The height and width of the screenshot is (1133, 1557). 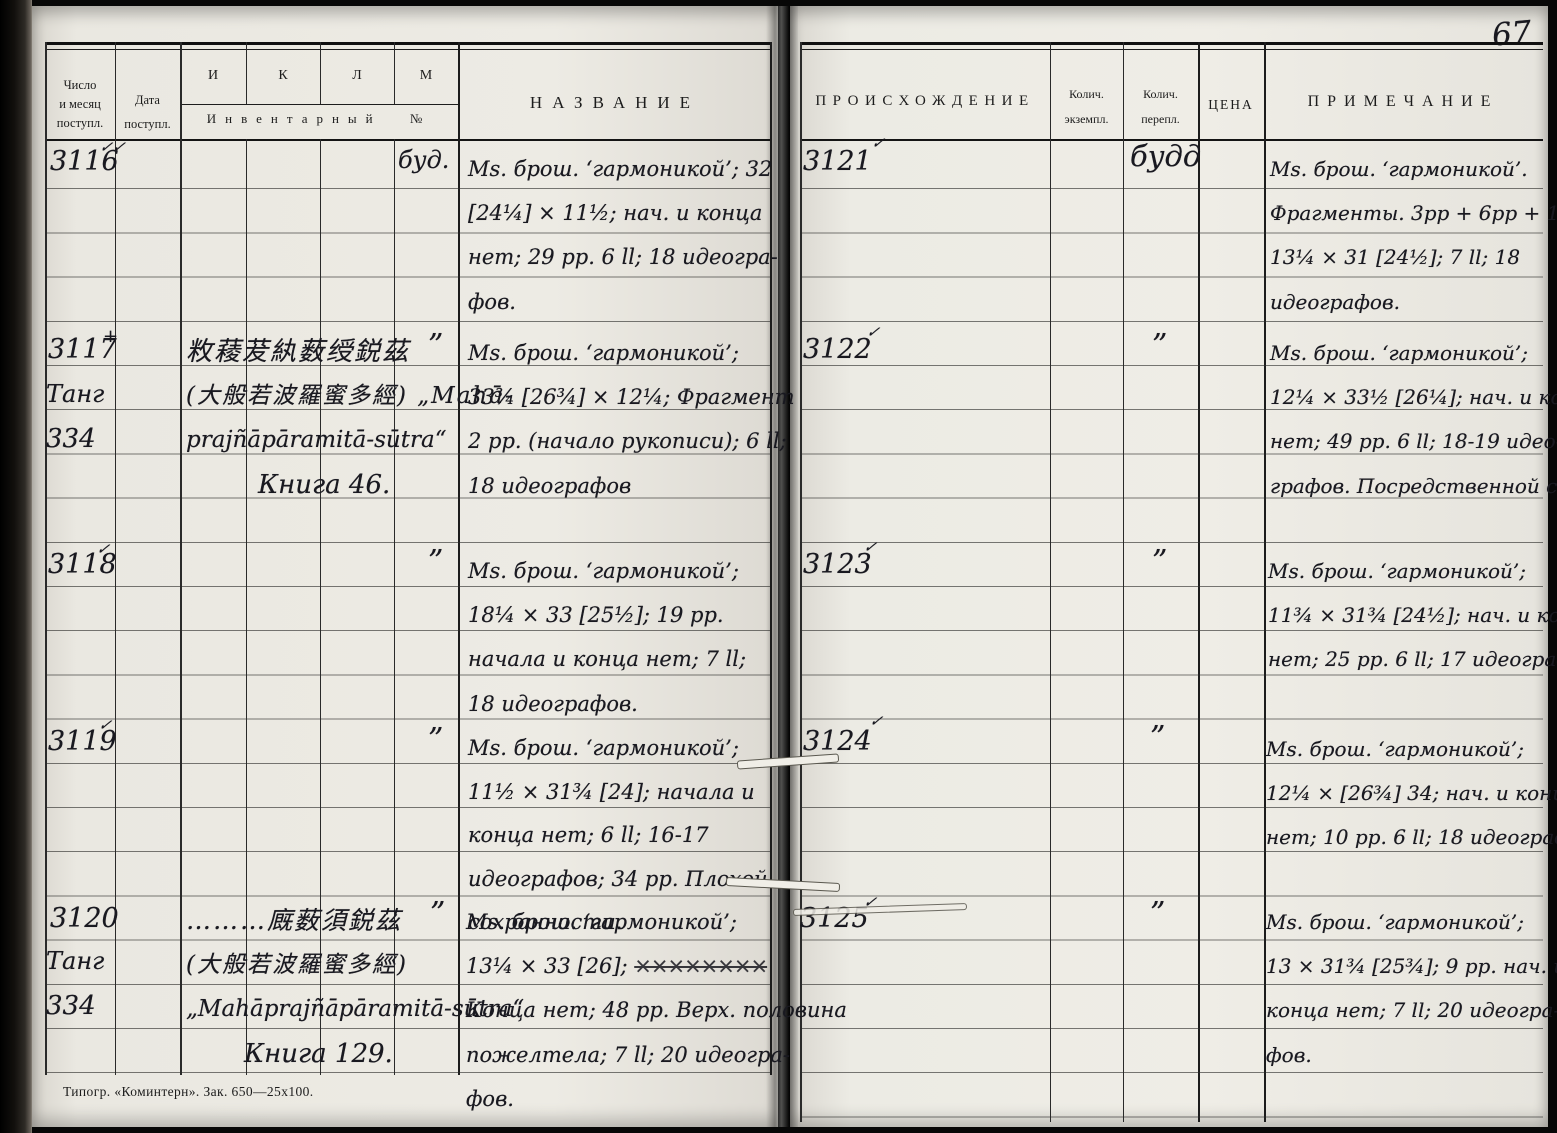 I want to click on page-number: 67, so click(x=1511, y=34).